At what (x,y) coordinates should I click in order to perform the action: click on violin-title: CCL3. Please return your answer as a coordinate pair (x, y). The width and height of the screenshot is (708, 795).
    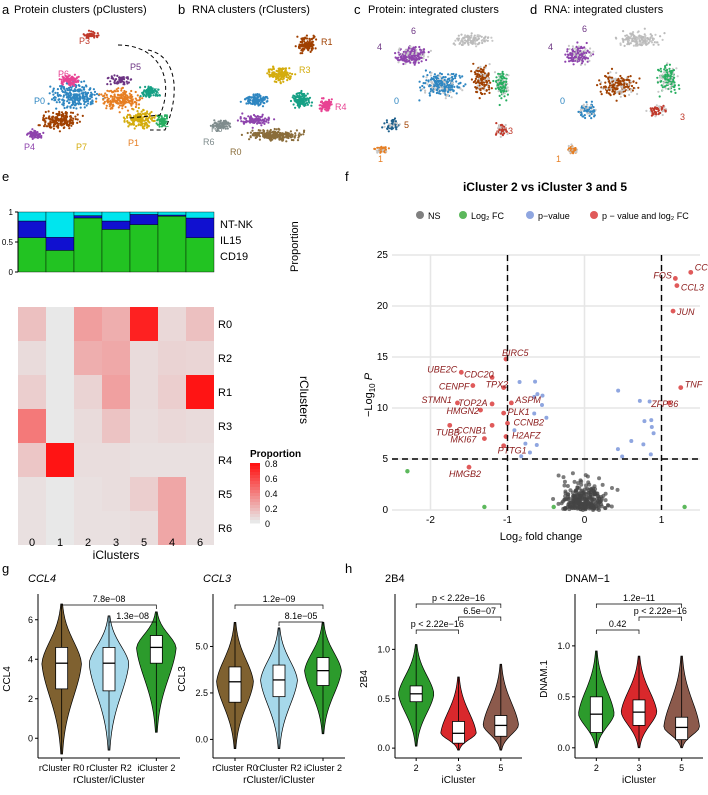
    Looking at the image, I should click on (217, 579).